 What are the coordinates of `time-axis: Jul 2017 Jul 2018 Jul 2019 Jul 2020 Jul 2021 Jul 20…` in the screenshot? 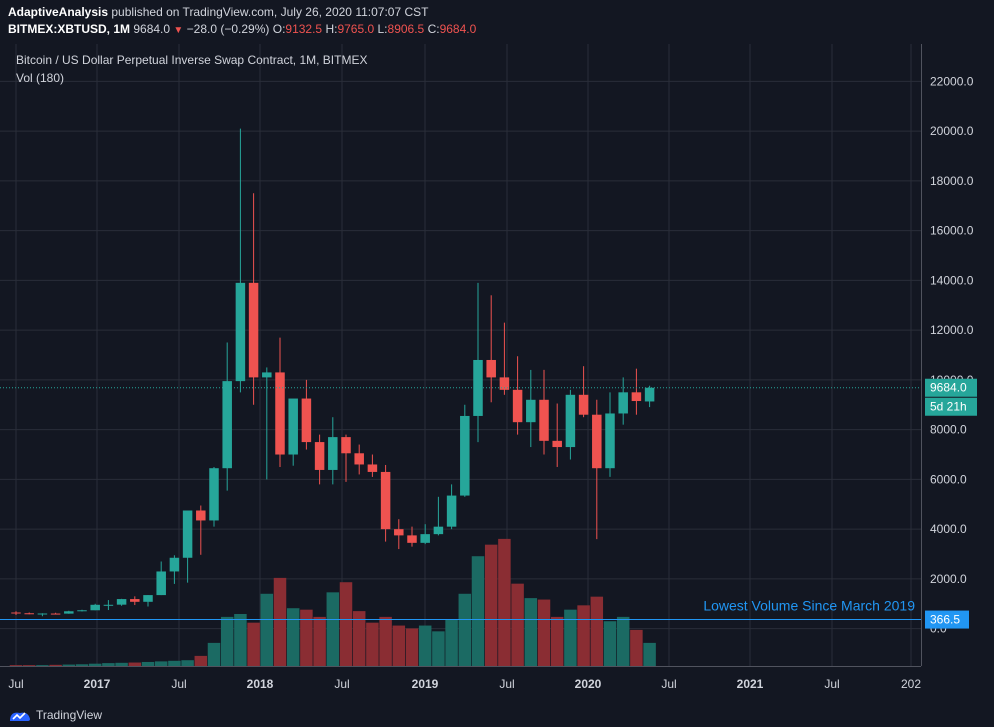 It's located at (460, 683).